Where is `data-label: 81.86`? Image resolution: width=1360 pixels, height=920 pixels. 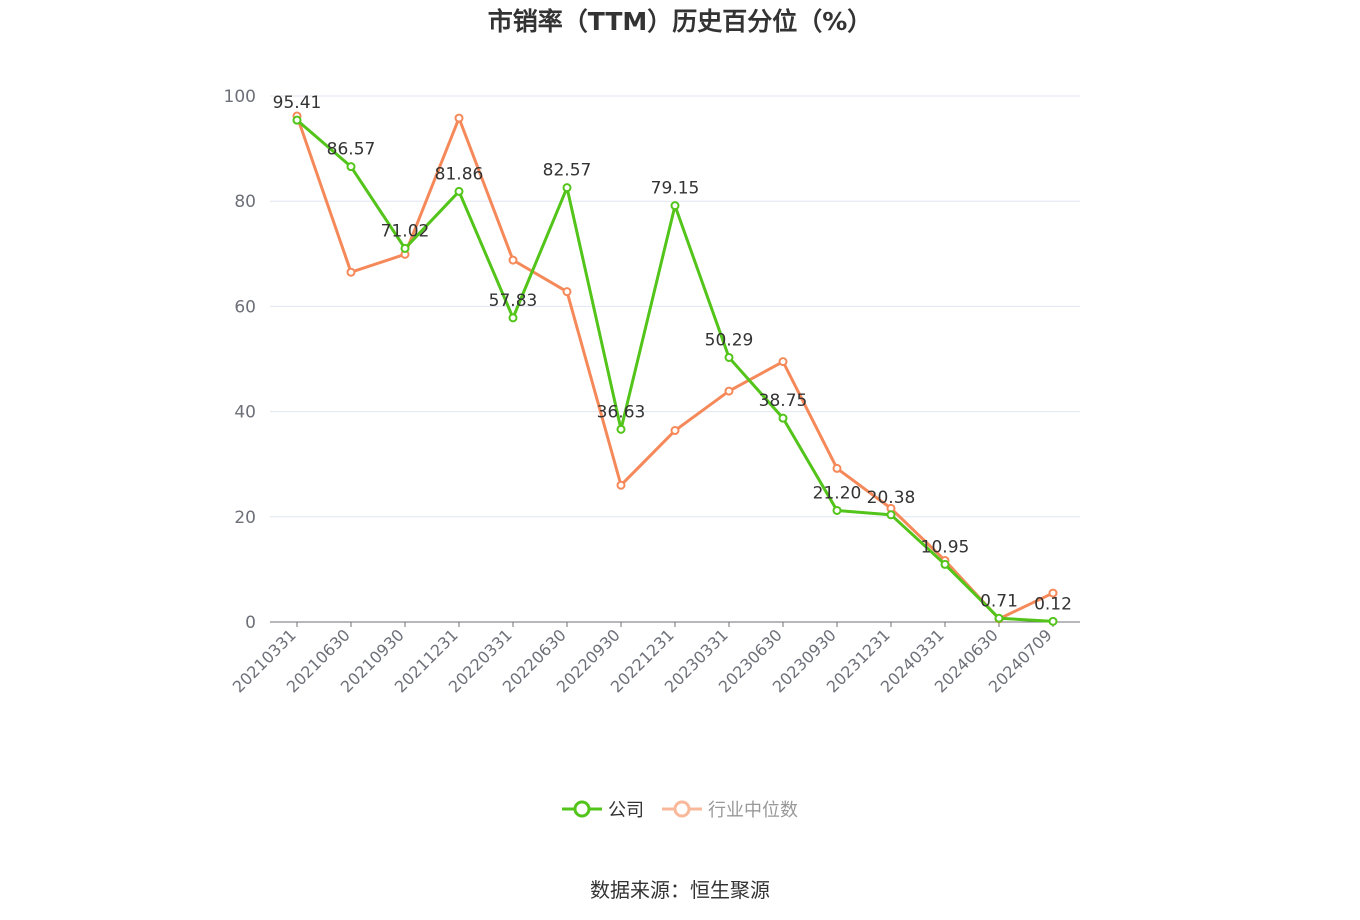
data-label: 81.86 is located at coordinates (459, 174).